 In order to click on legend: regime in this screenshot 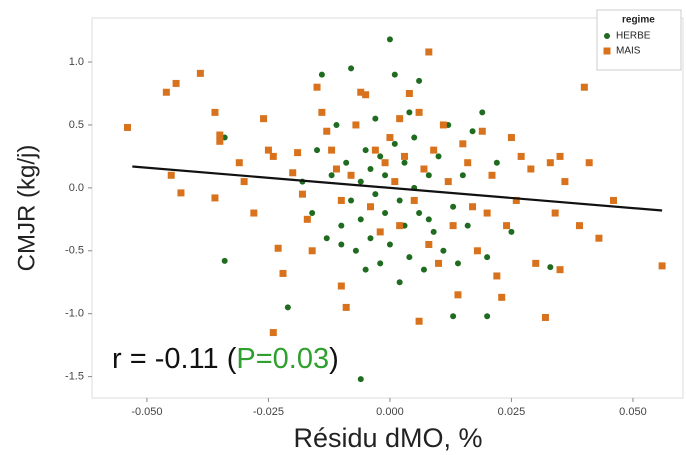, I will do `click(639, 40)`.